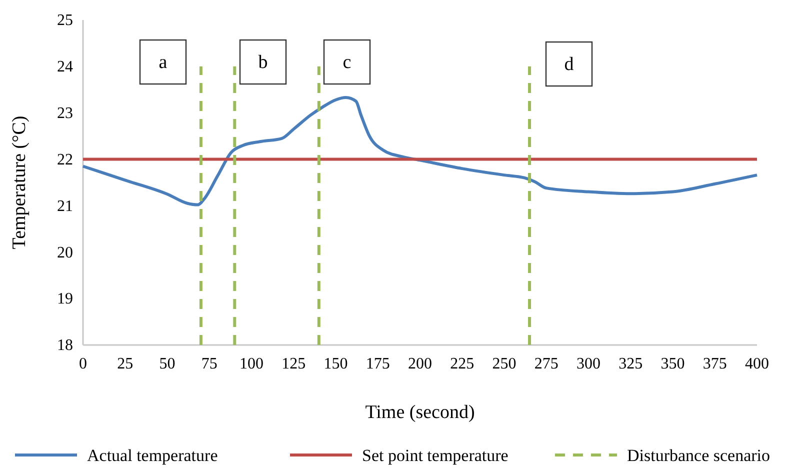 The height and width of the screenshot is (469, 804). I want to click on x-tick-label: 50, so click(167, 363).